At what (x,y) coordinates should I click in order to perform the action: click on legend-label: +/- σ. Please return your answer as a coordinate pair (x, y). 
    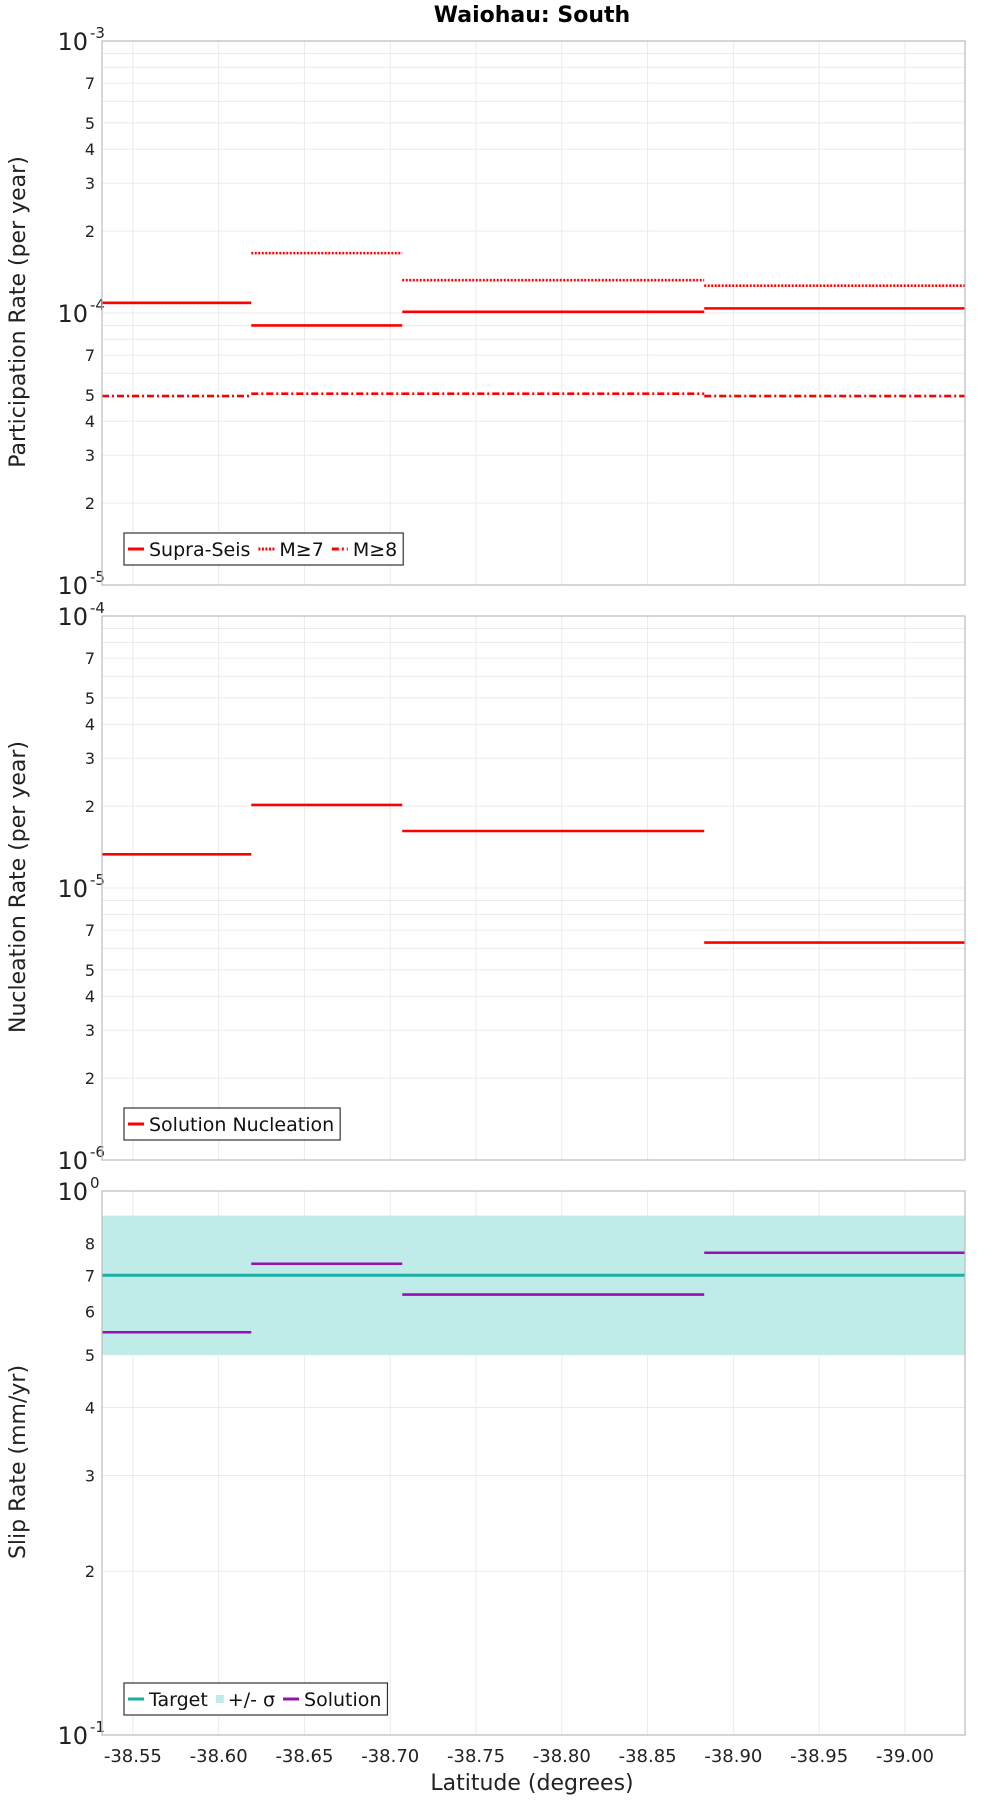
    Looking at the image, I should click on (251, 1700).